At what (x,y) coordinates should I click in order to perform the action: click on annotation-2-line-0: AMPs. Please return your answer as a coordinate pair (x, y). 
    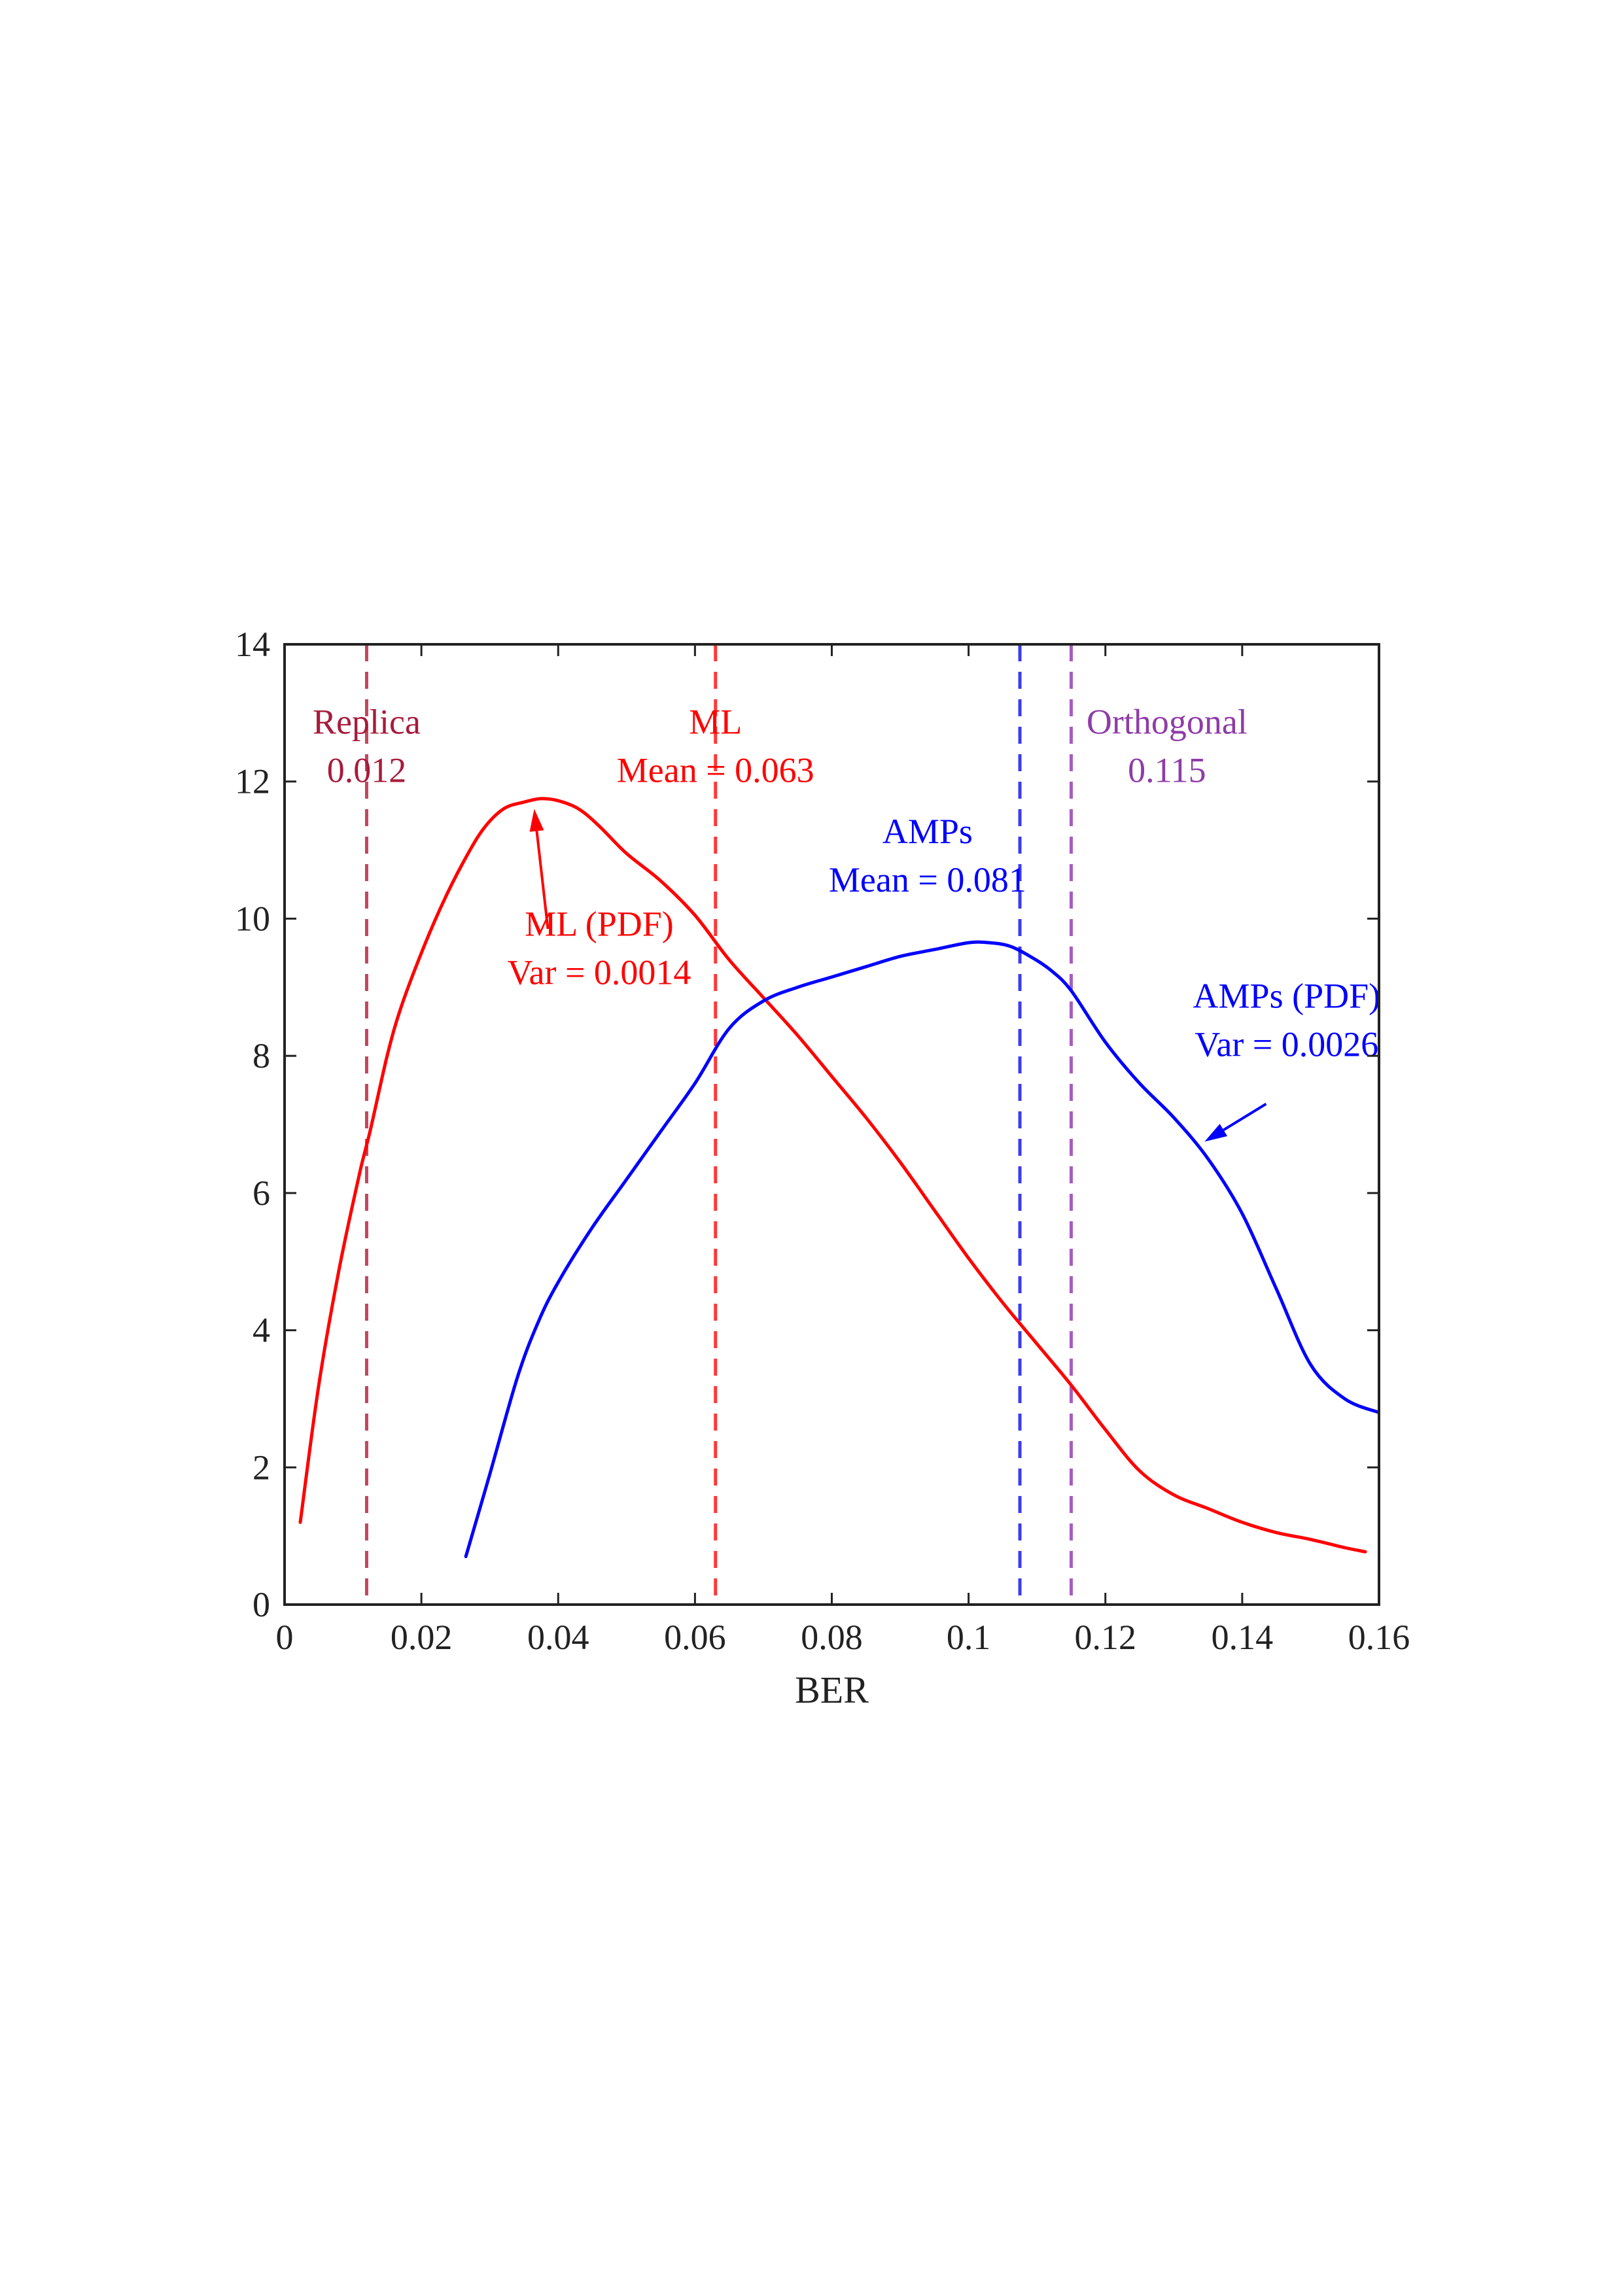
    Looking at the image, I should click on (927, 831).